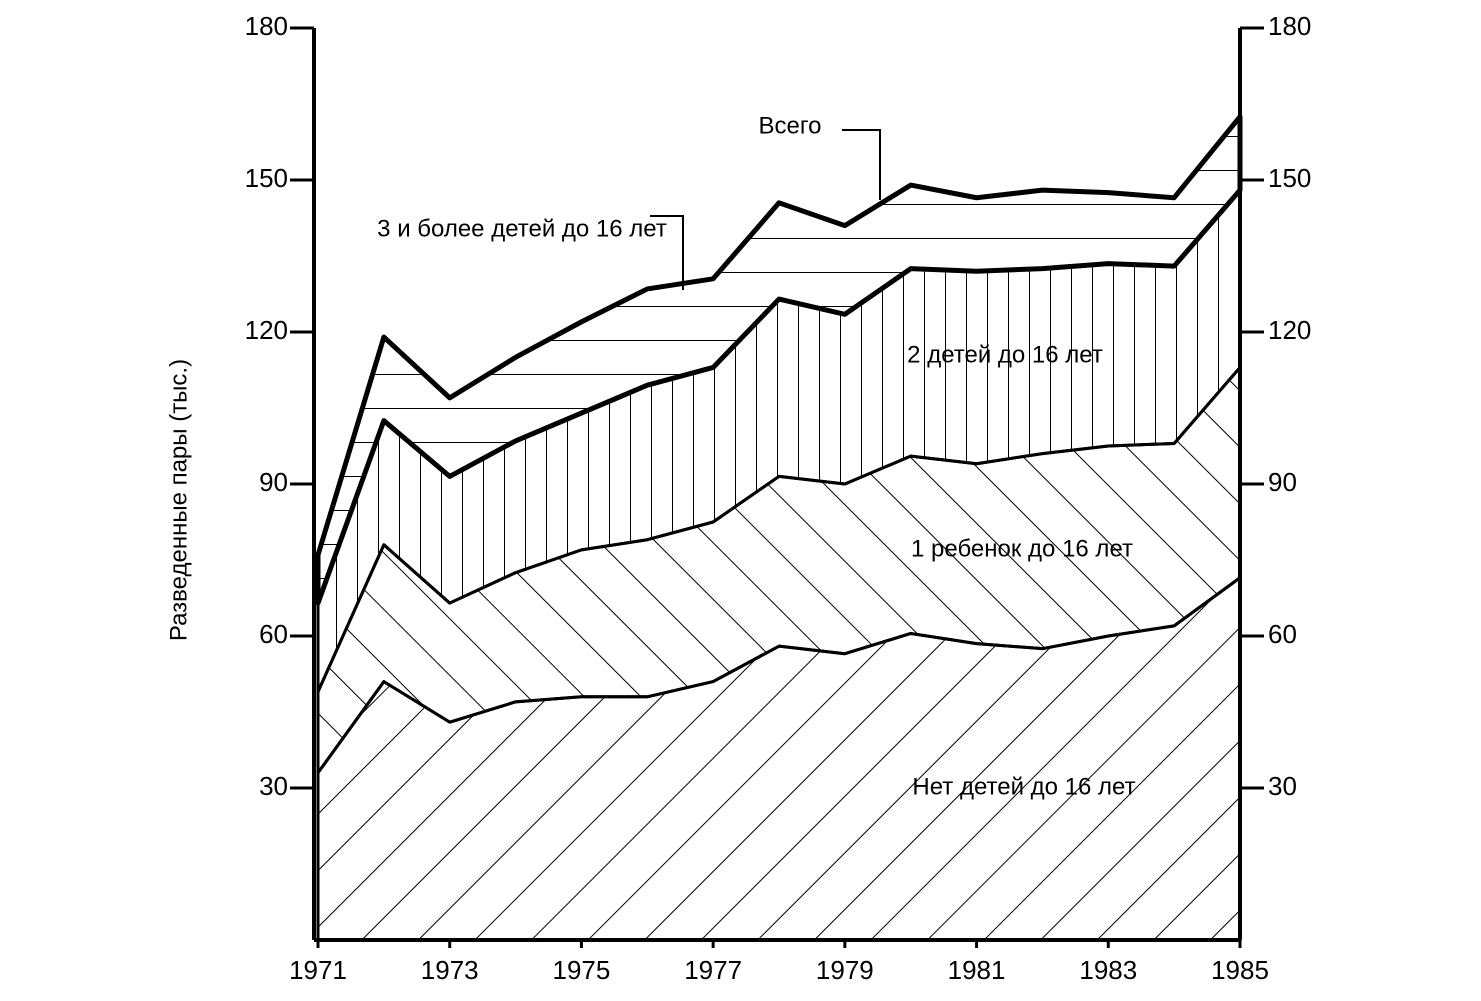  Describe the element at coordinates (1282, 786) in the screenshot. I see `y2-tick-label: 30` at that location.